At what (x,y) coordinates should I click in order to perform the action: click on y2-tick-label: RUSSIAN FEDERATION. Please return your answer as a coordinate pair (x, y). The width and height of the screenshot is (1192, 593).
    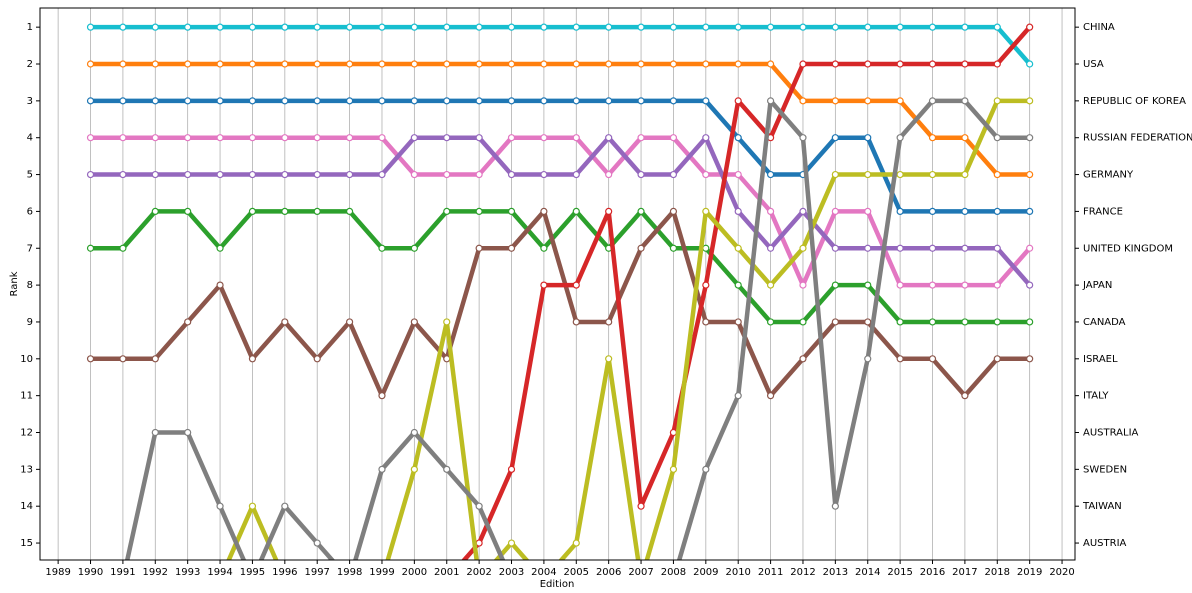
    Looking at the image, I should click on (1137, 138).